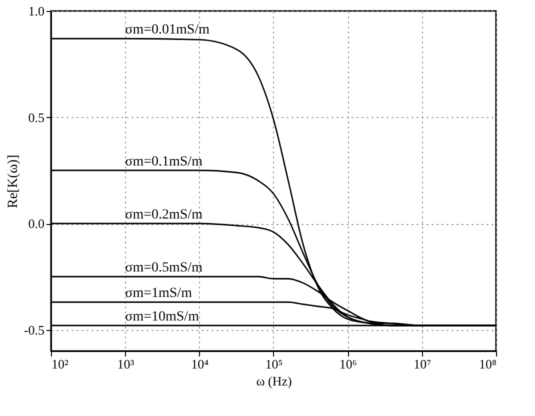 This screenshot has height=416, width=535. What do you see at coordinates (348, 364) in the screenshot?
I see `x-tick-label: 10⁶` at bounding box center [348, 364].